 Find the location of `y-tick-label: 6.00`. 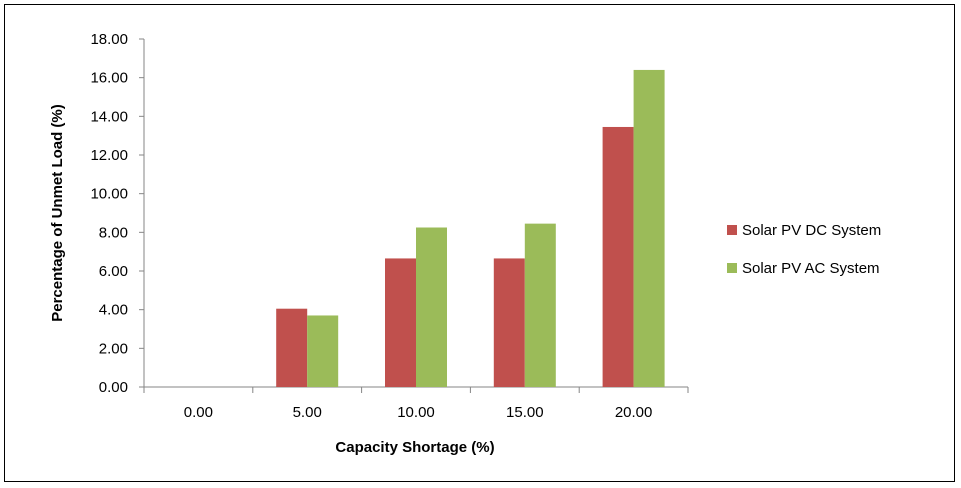

y-tick-label: 6.00 is located at coordinates (113, 271).